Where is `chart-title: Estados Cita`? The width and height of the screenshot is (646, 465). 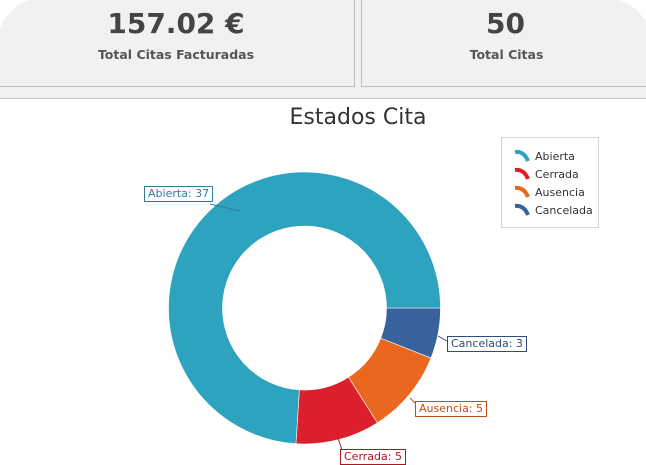
chart-title: Estados Cita is located at coordinates (358, 117).